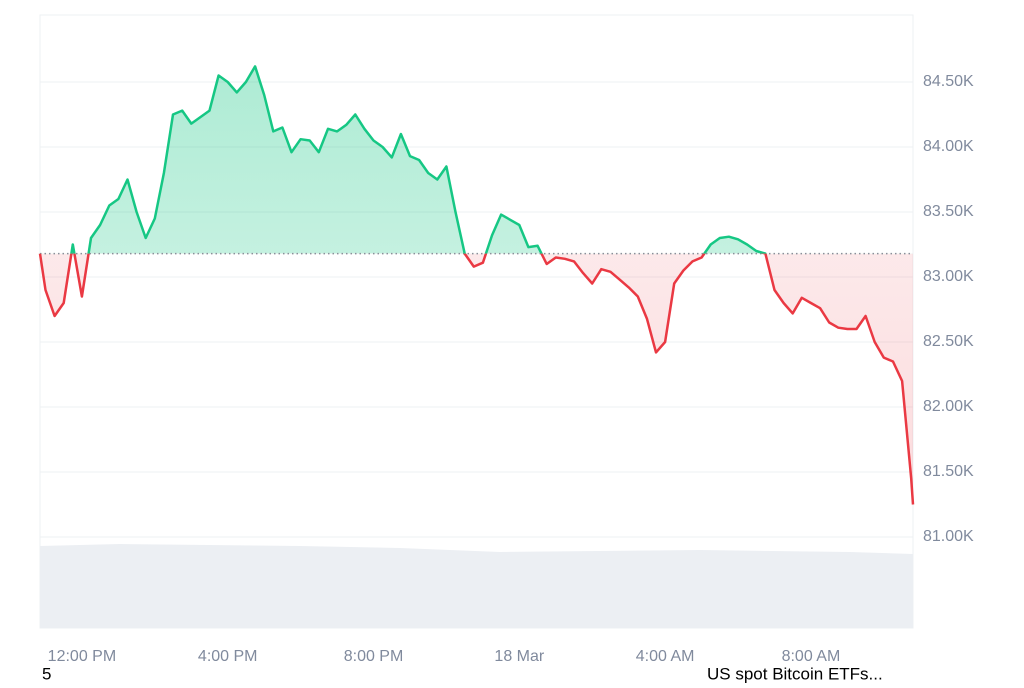 This screenshot has height=688, width=1024. Describe the element at coordinates (374, 656) in the screenshot. I see `x-tick-label: 8:00 PM` at that location.